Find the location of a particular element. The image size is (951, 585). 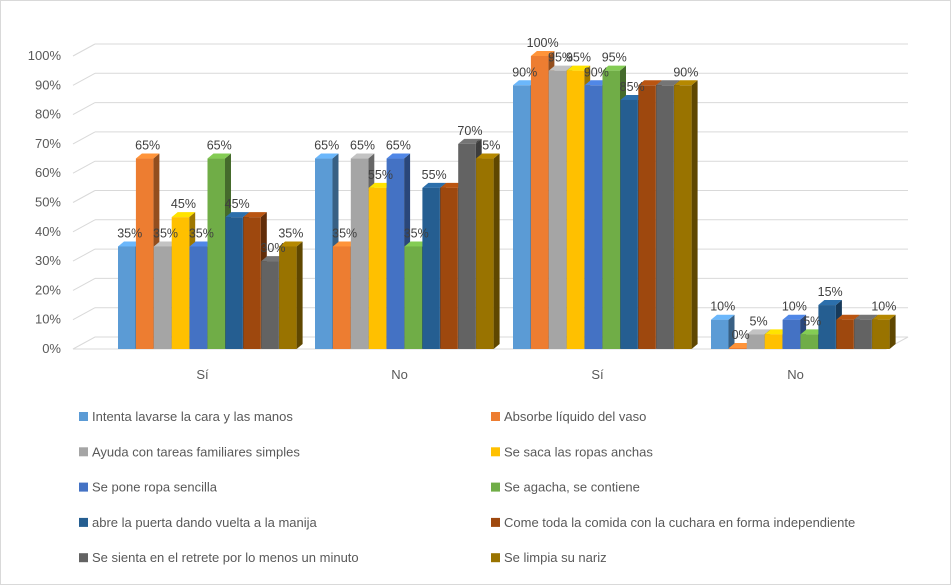

legend-label: Intenta lavarse la cara y las manos is located at coordinates (192, 416).